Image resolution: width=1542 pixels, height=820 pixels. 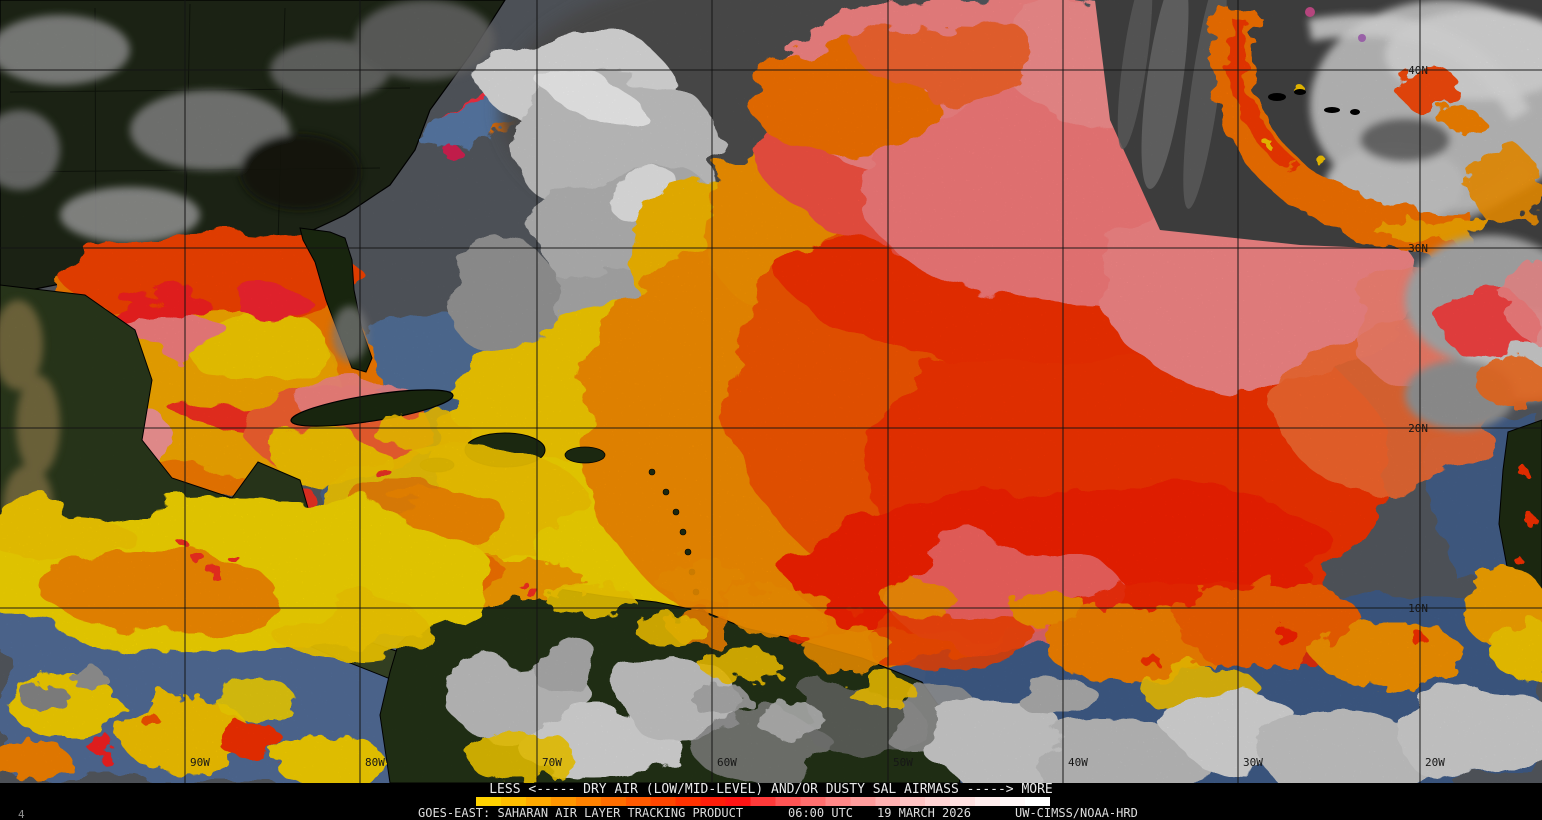 What do you see at coordinates (924, 813) in the screenshot?
I see `product-date: 19 MARCH 2026` at bounding box center [924, 813].